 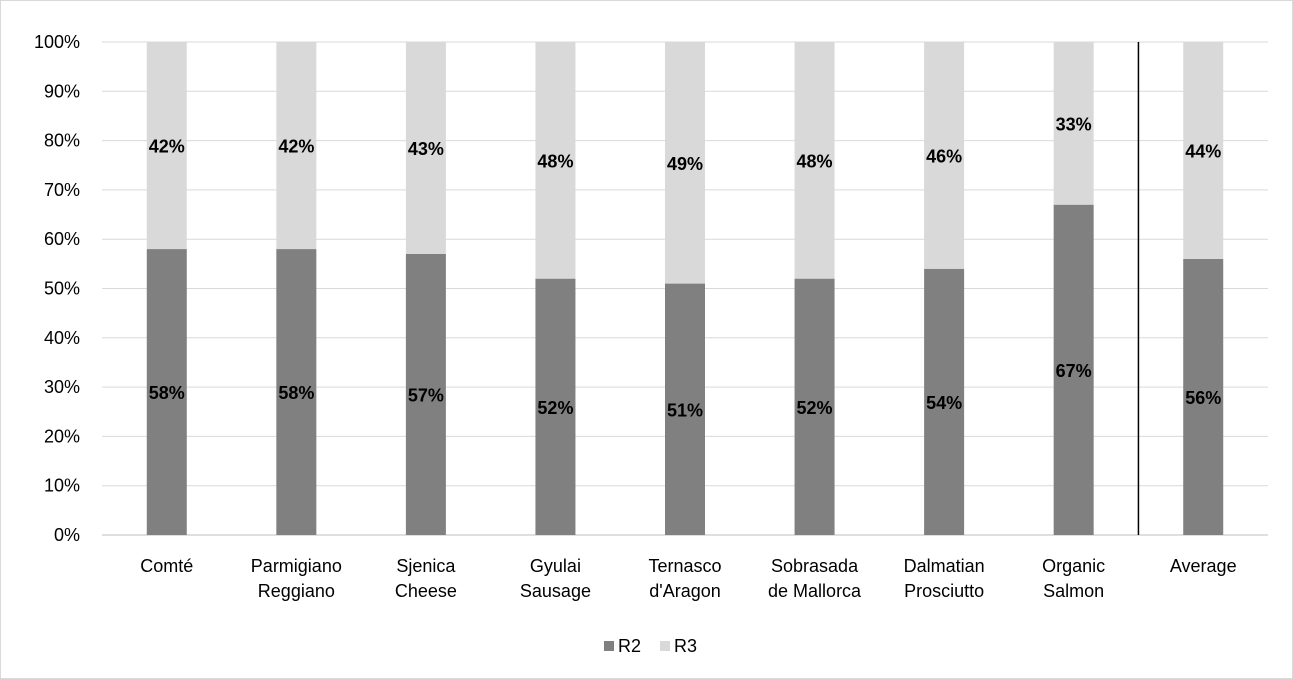 I want to click on data-label: 51%, so click(x=685, y=410).